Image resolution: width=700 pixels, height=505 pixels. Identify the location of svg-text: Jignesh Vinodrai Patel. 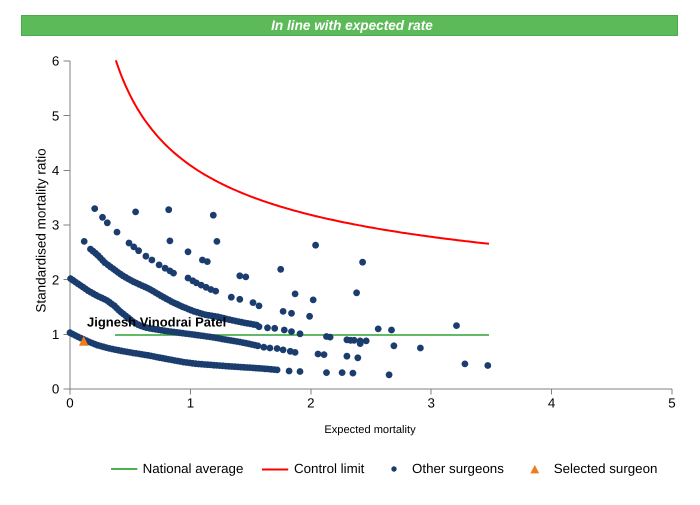
(156, 322).